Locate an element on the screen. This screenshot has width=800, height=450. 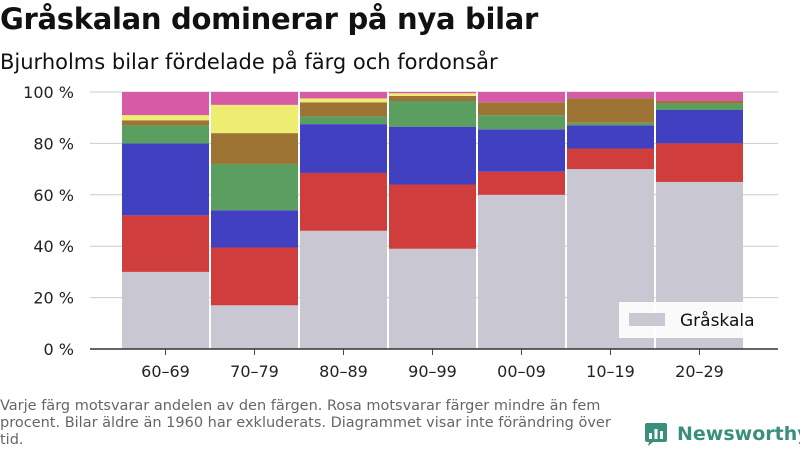
y-tick-label: 80 % is located at coordinates (53, 143).